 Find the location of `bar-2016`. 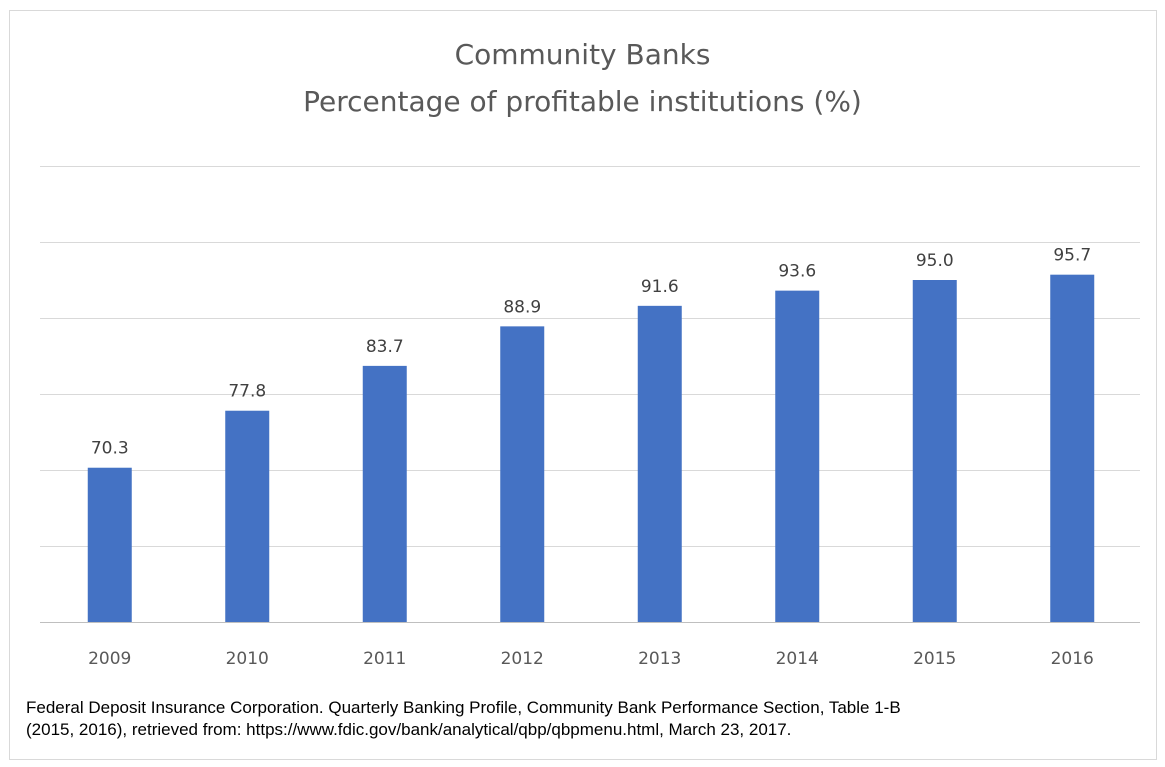

bar-2016 is located at coordinates (1072, 448).